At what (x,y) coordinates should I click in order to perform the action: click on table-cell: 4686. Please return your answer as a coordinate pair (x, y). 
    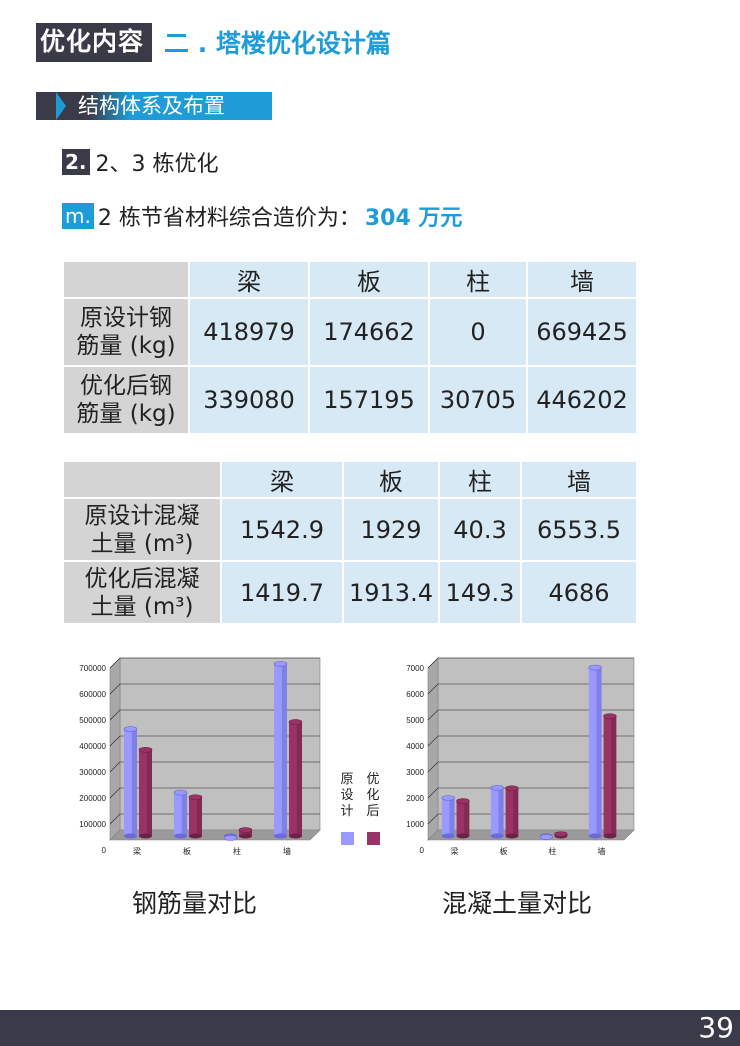
    Looking at the image, I should click on (579, 592).